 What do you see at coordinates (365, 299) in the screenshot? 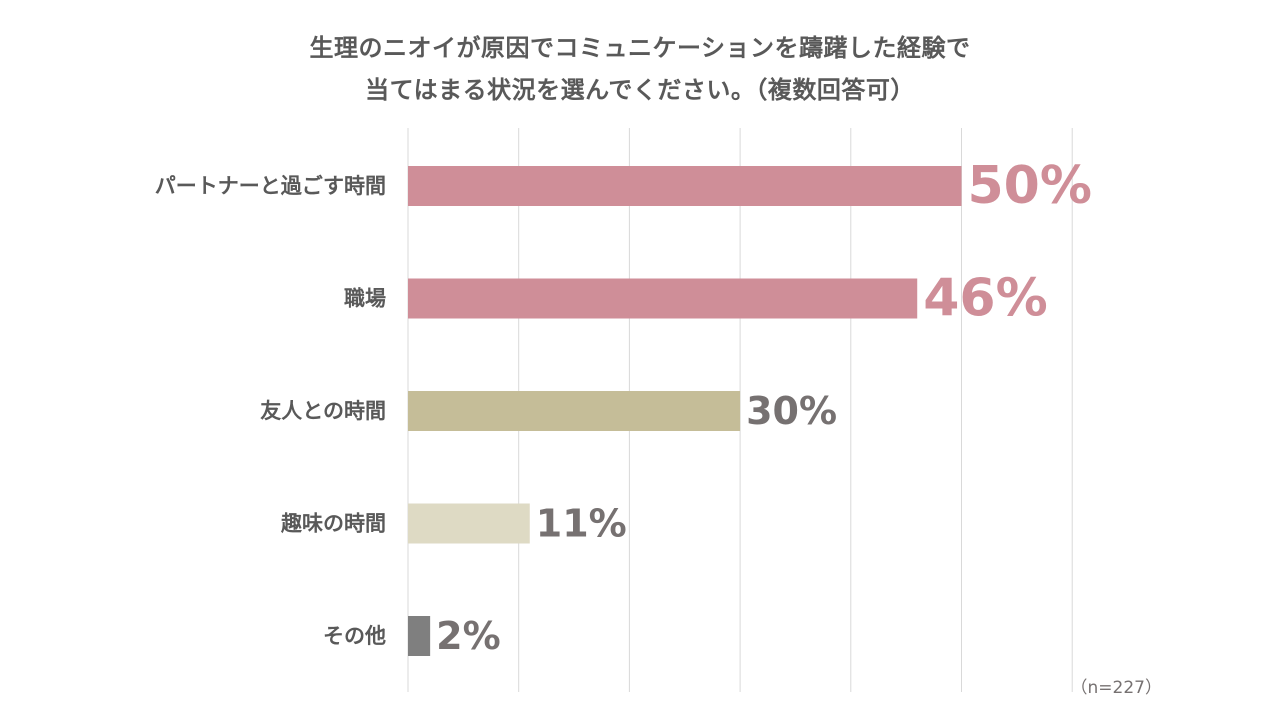
I see `category-label-1: 職場` at bounding box center [365, 299].